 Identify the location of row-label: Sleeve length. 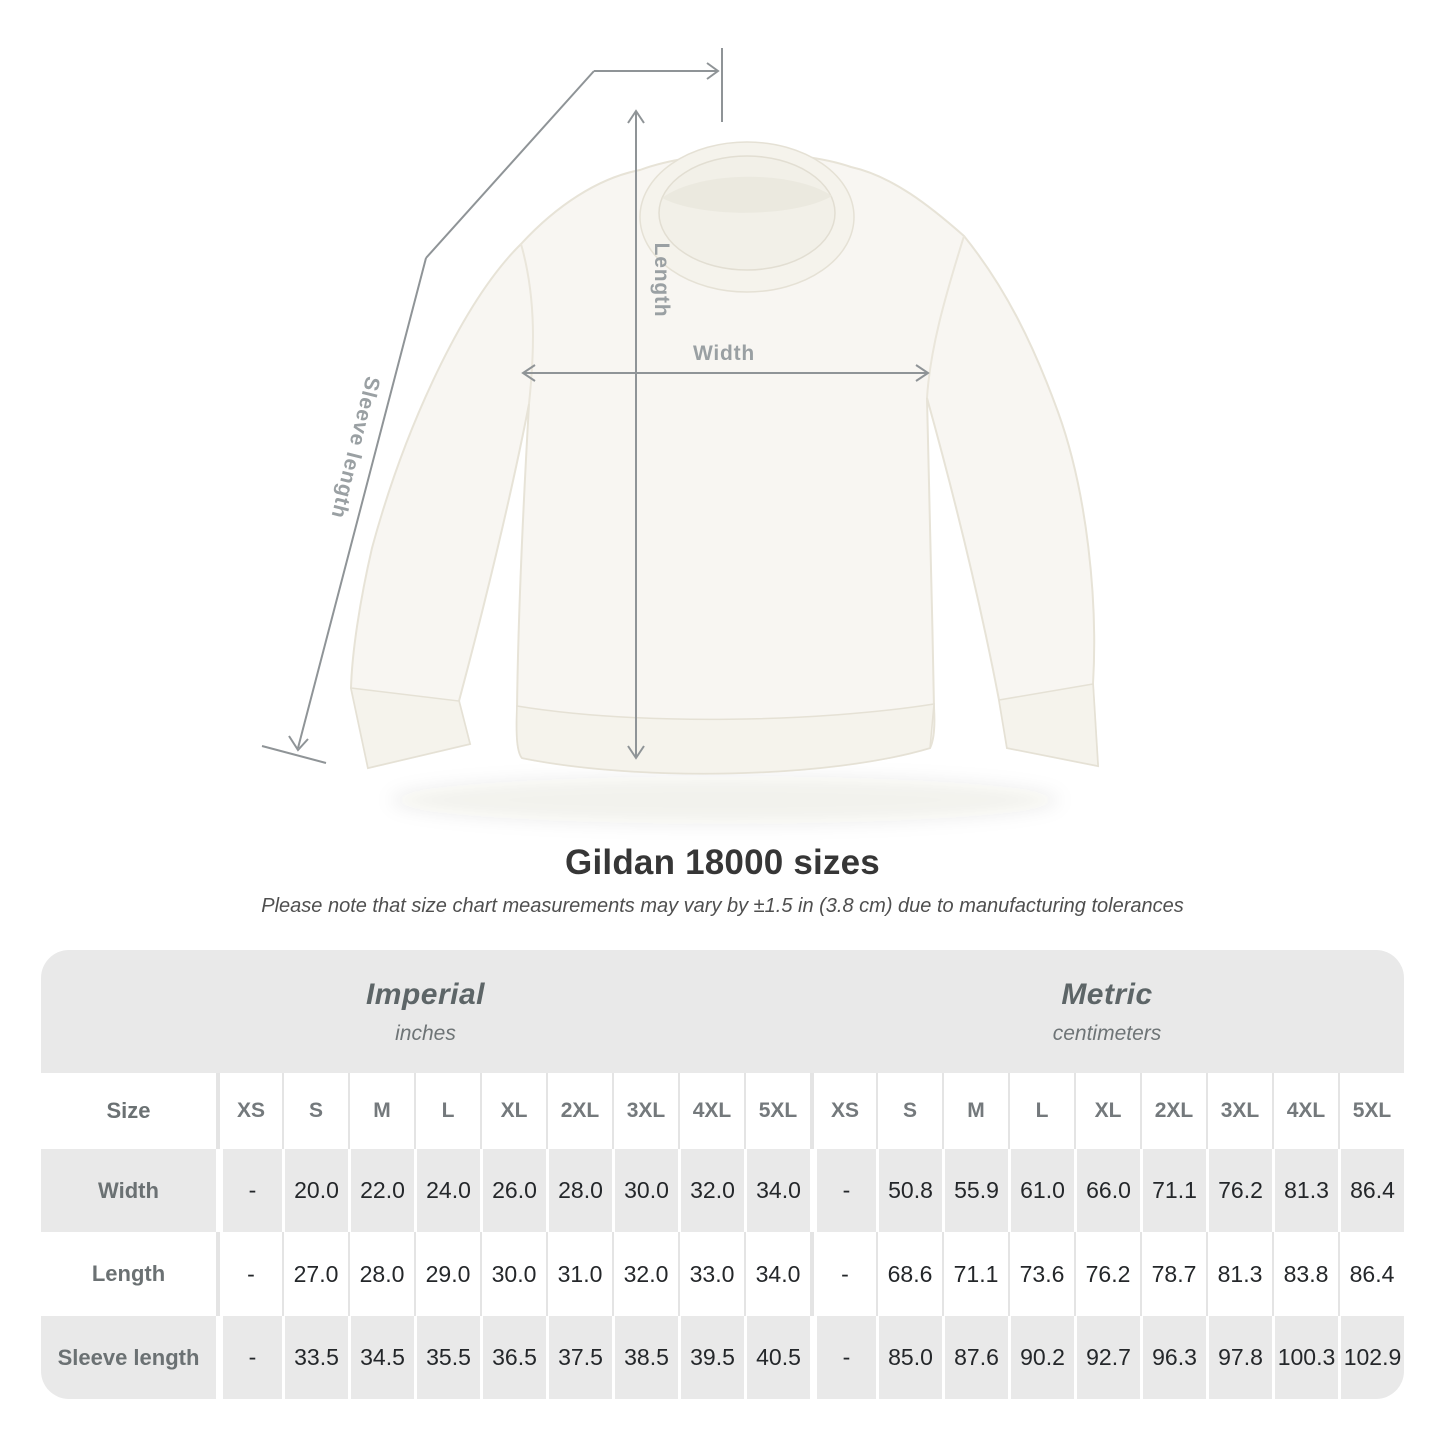
(128, 1357).